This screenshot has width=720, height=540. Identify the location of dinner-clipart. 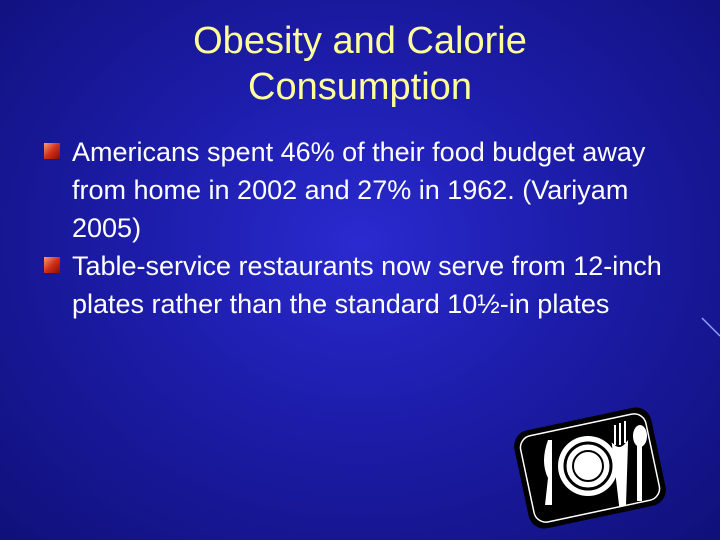
(590, 468).